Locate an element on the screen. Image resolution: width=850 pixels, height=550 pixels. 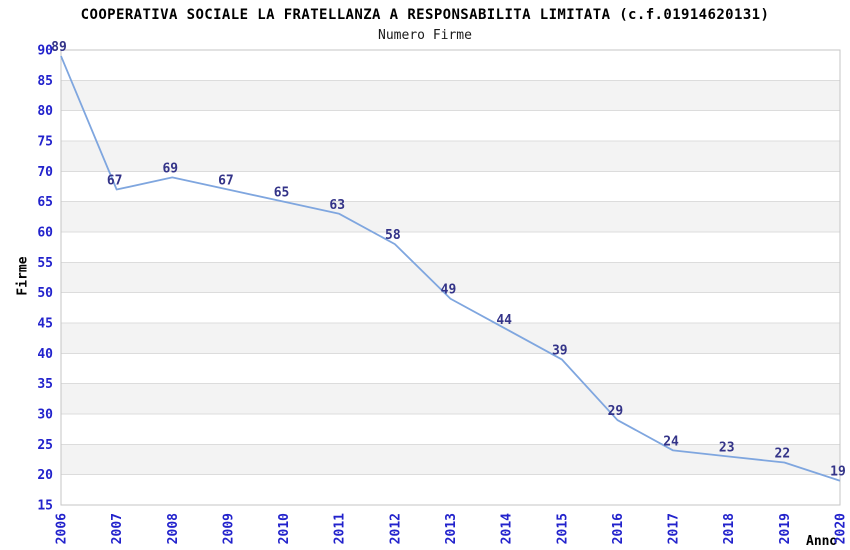
x-tick-label: 2007 is located at coordinates (117, 528).